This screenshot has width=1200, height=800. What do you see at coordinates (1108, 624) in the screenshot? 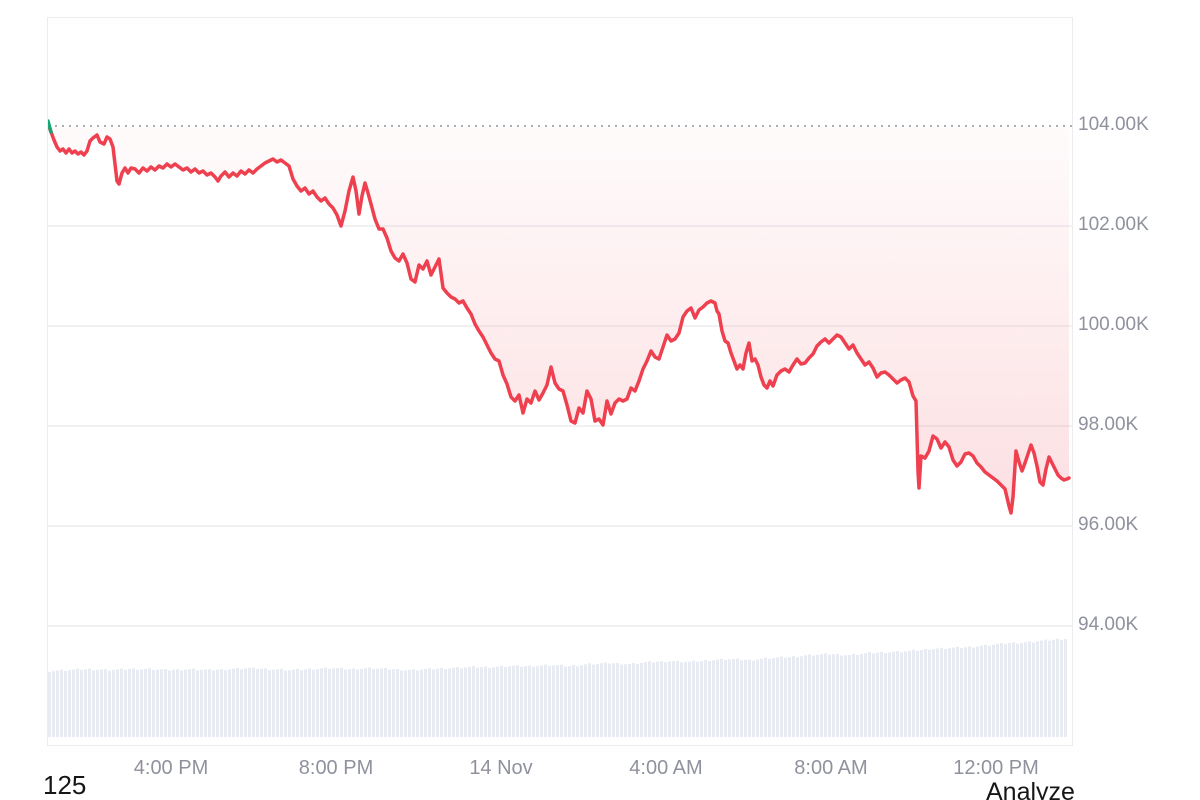
I see `y-tick-label: 94.00K` at bounding box center [1108, 624].